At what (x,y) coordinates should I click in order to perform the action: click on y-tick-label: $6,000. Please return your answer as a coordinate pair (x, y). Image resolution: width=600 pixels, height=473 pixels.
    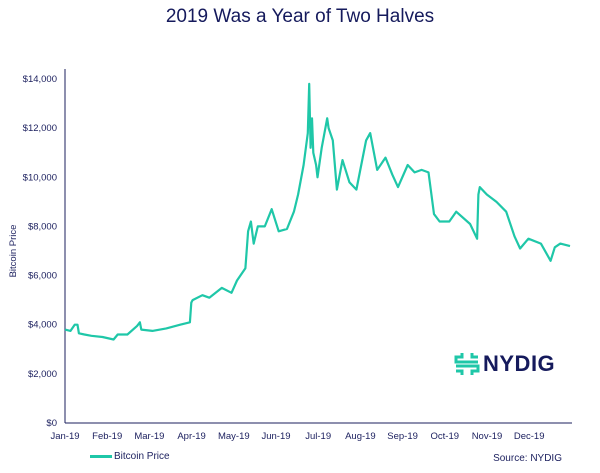
    Looking at the image, I should click on (42, 276).